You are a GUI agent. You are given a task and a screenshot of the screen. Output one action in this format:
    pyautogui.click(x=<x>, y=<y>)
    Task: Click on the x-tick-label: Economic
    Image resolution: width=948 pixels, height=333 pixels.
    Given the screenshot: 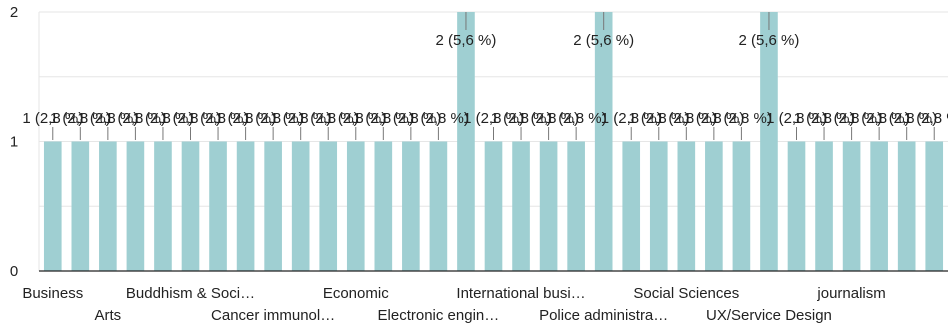 What is the action you would take?
    pyautogui.click(x=356, y=293)
    